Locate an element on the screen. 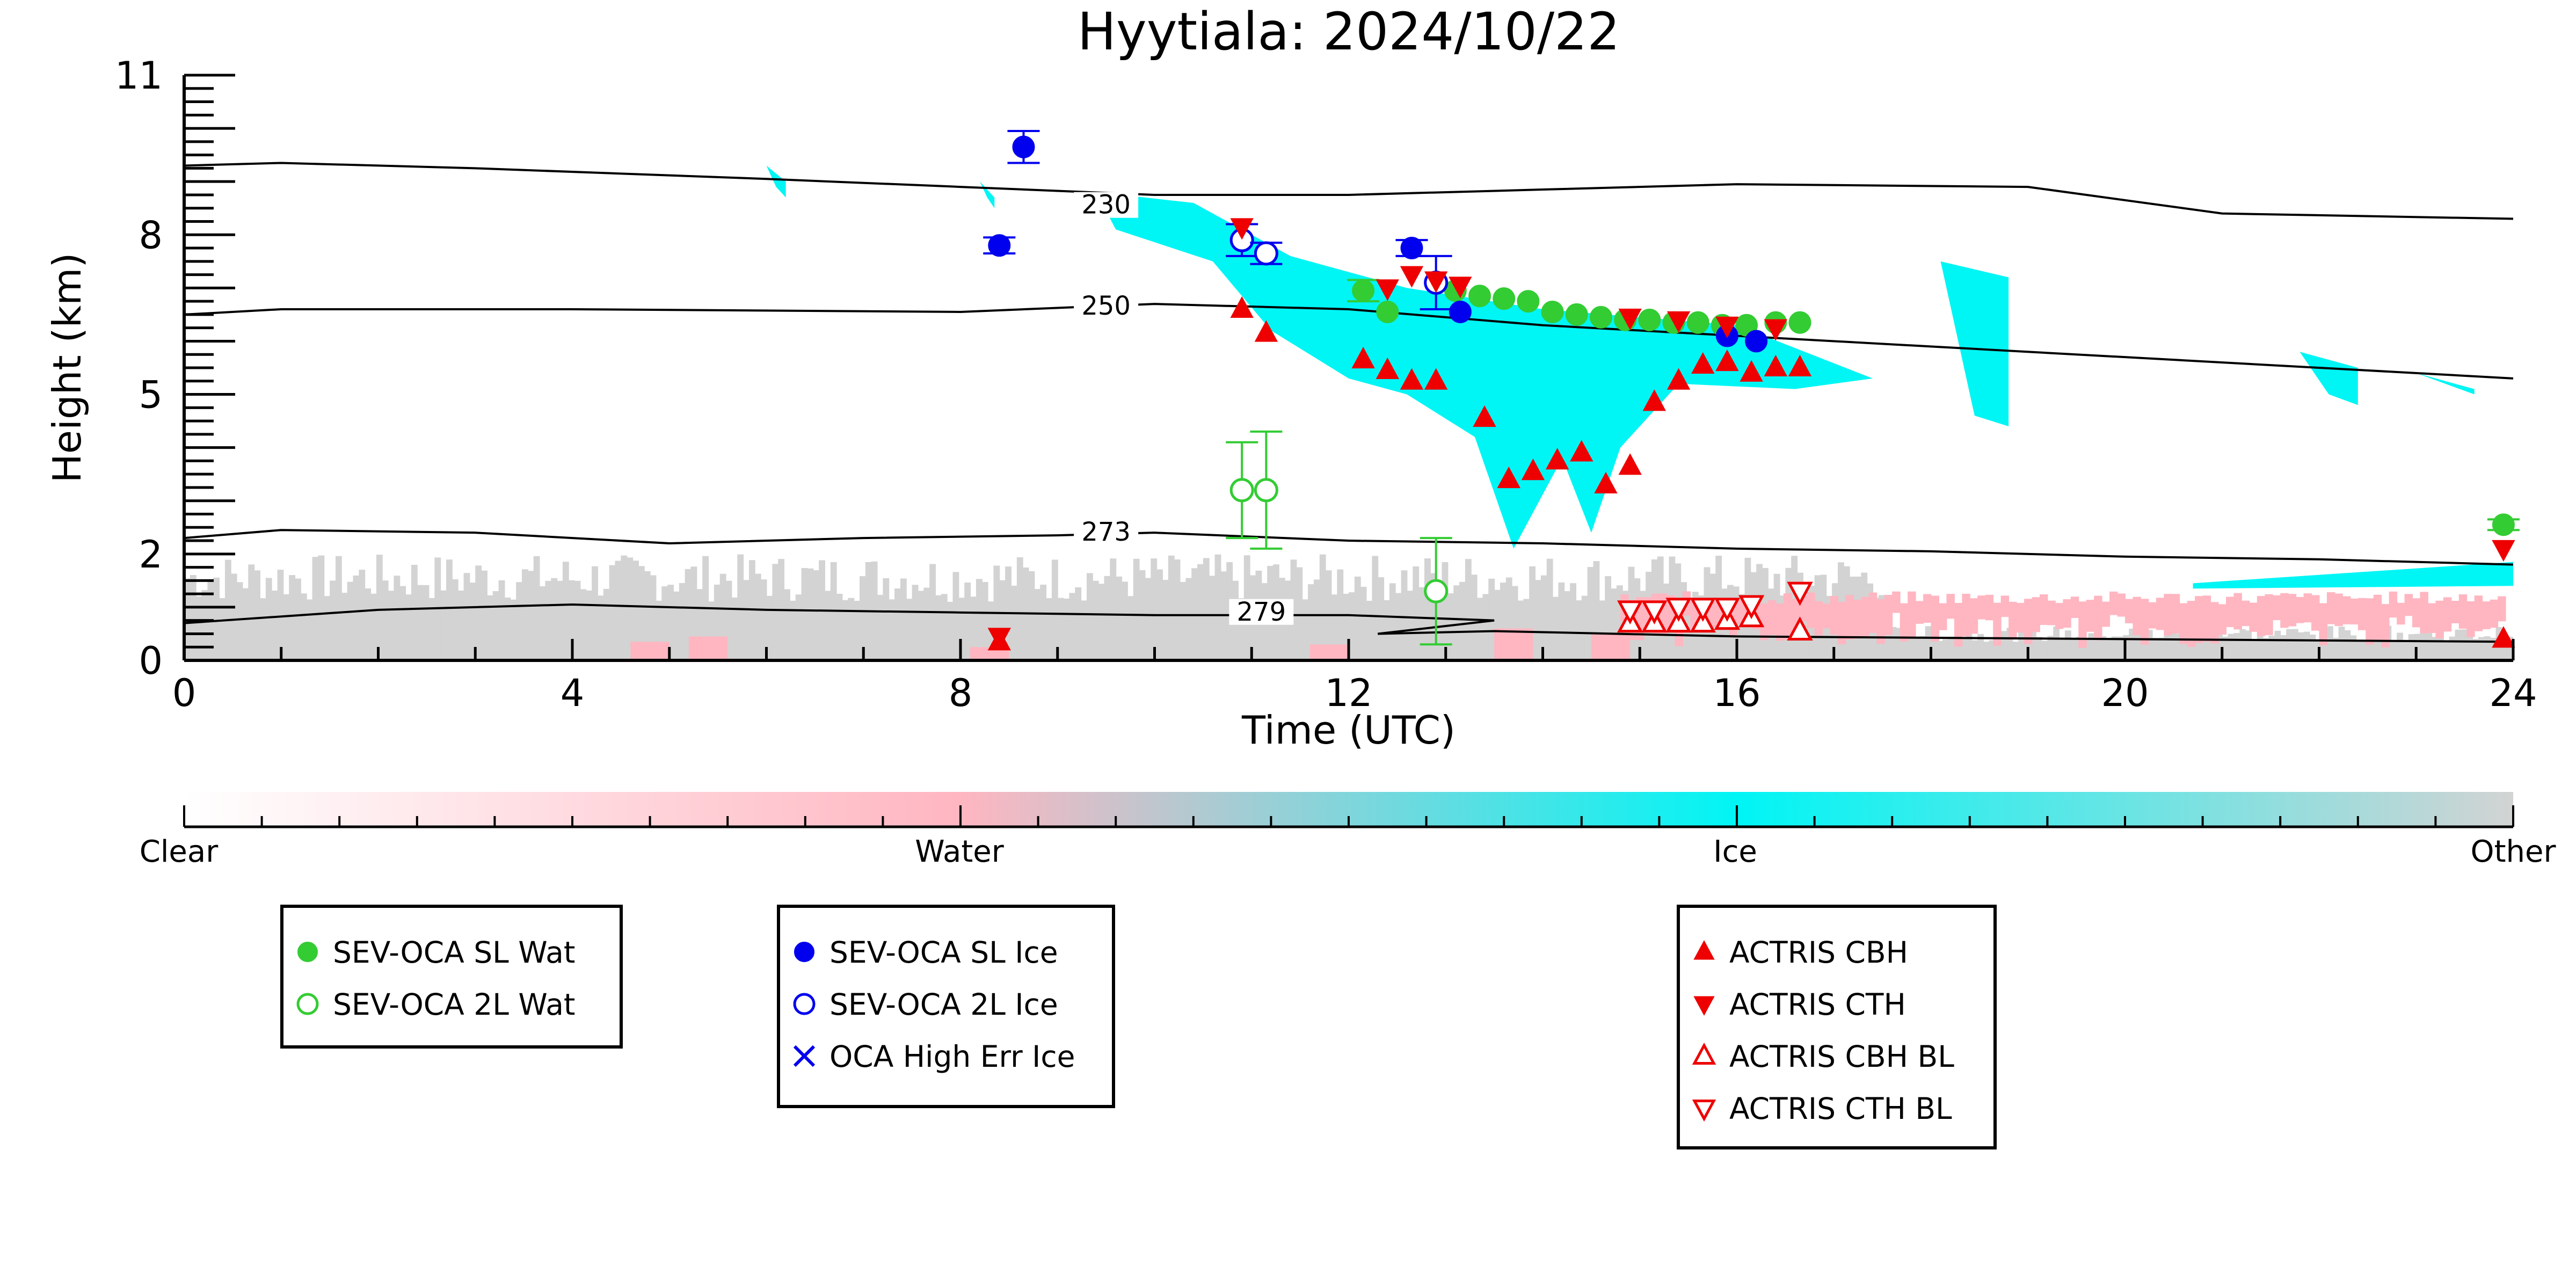 The width and height of the screenshot is (2576, 1288). legend-marker-oca-high-err-ice-stroke is located at coordinates (804, 1056).